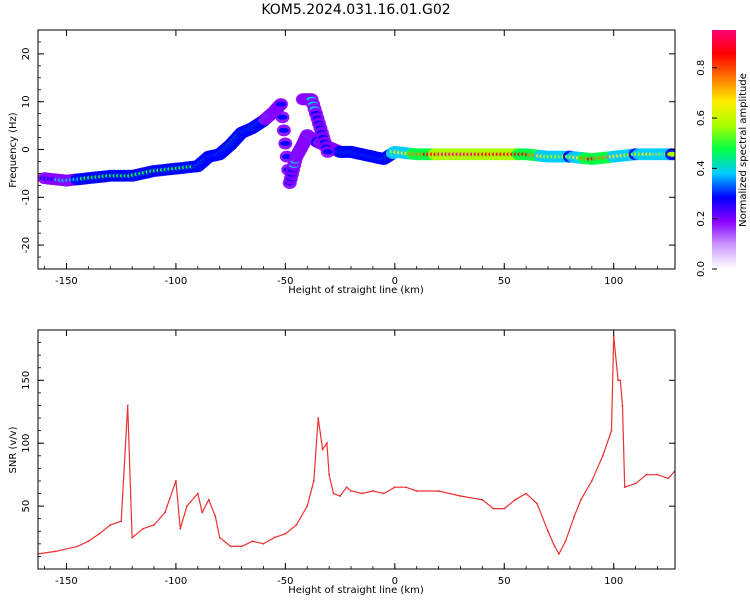  Describe the element at coordinates (26, 443) in the screenshot. I see `y-tick-label: 100` at that location.